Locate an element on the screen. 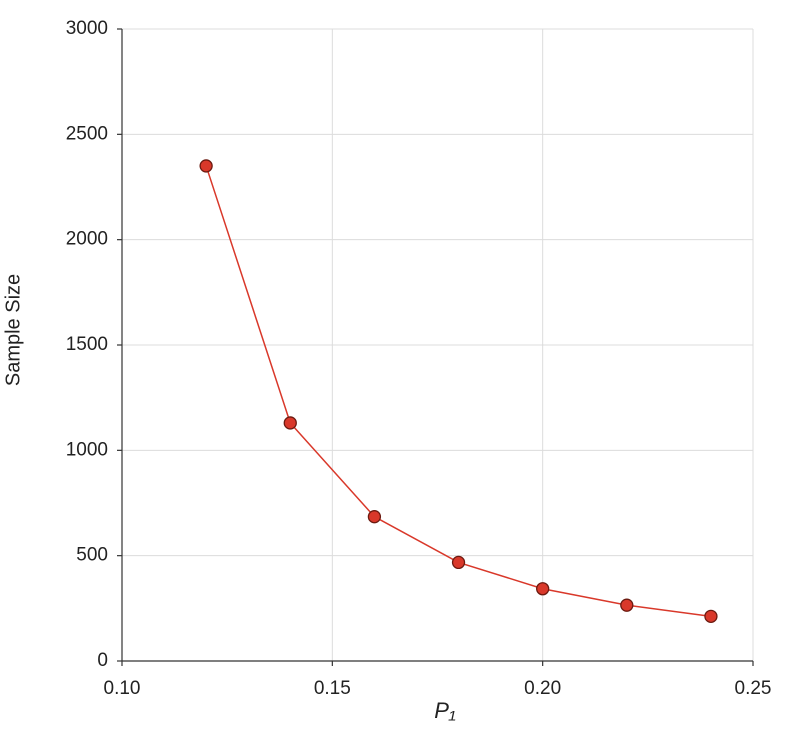  y-tick-label: 0 is located at coordinates (102, 660).